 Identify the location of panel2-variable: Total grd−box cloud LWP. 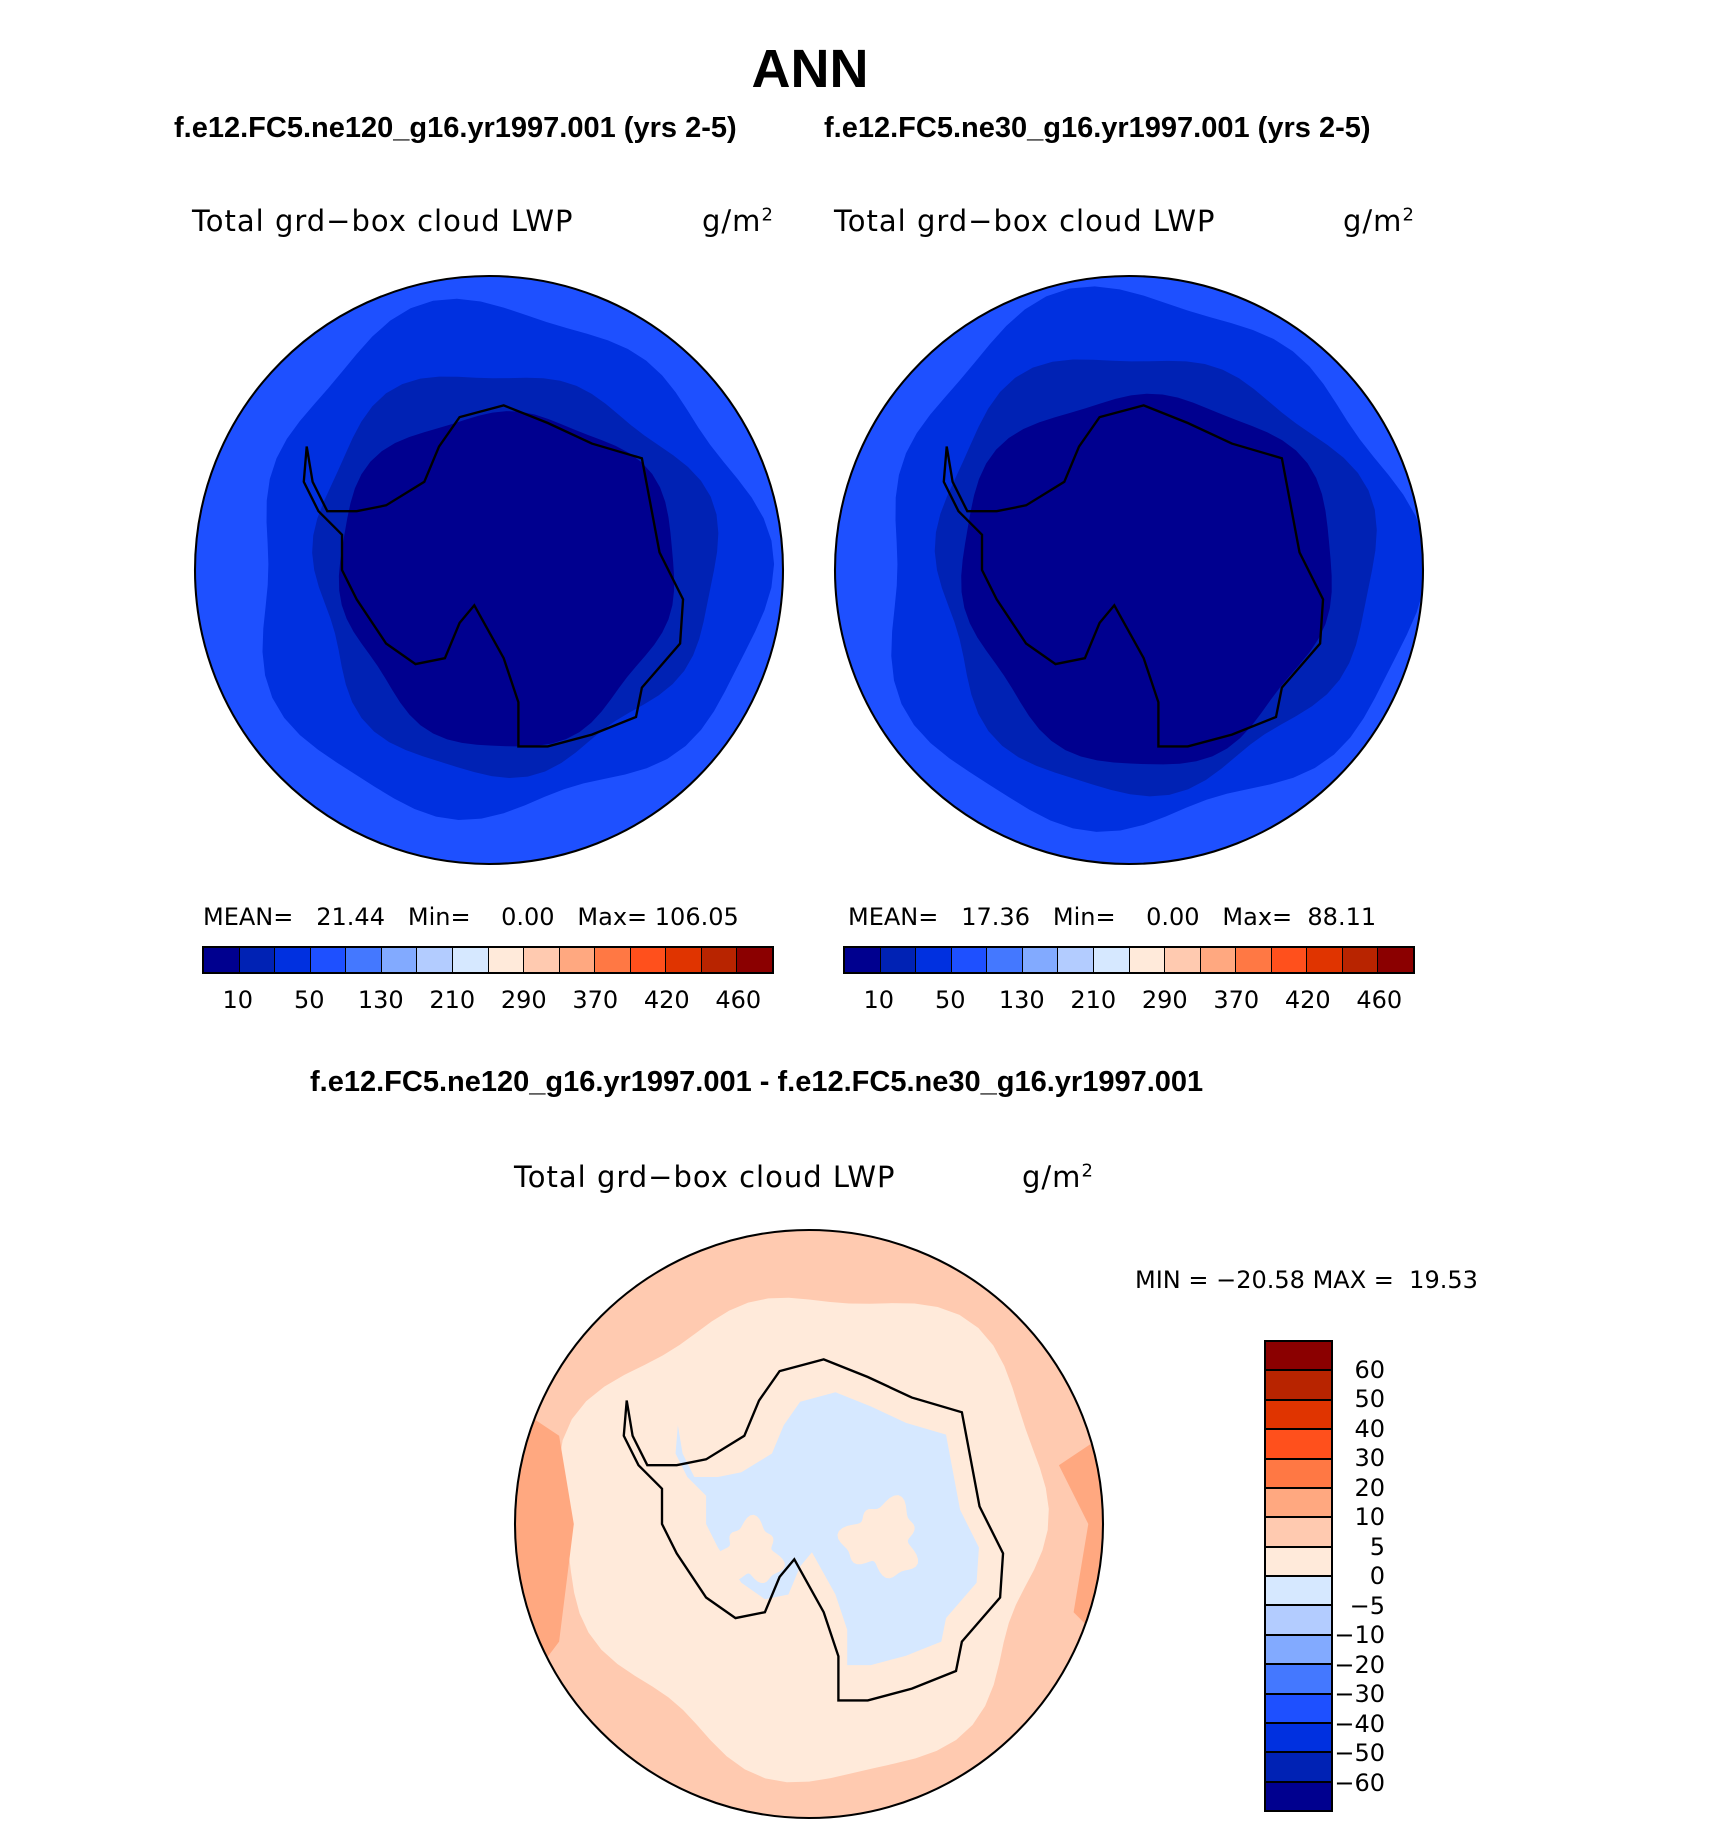
(1025, 221).